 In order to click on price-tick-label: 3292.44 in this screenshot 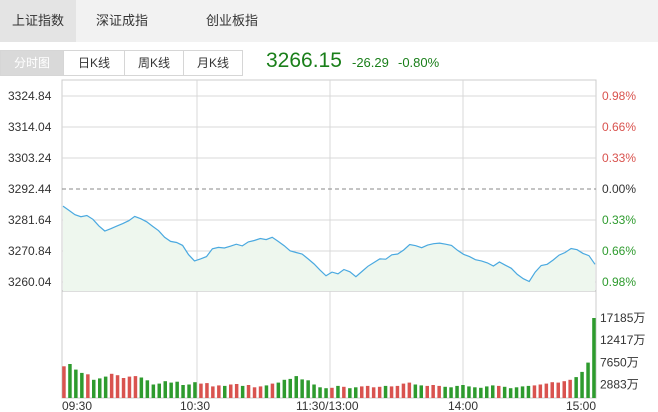, I will do `click(30, 189)`.